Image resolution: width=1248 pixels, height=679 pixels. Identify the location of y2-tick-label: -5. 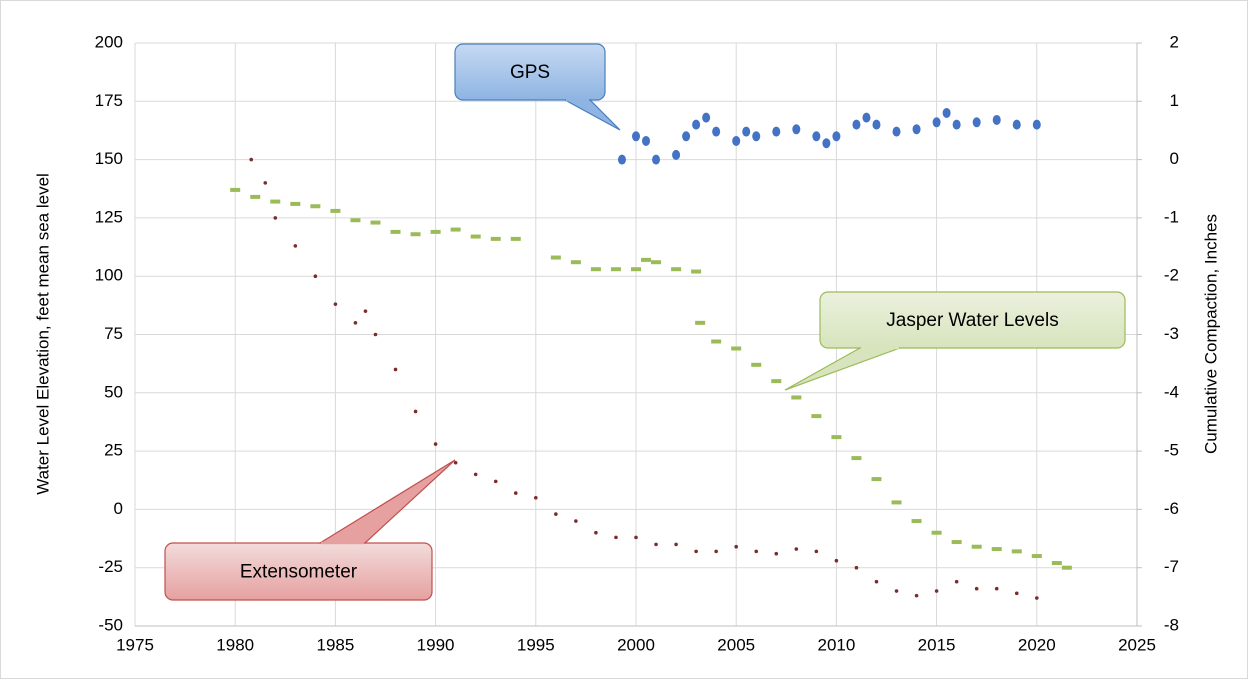
(1171, 450).